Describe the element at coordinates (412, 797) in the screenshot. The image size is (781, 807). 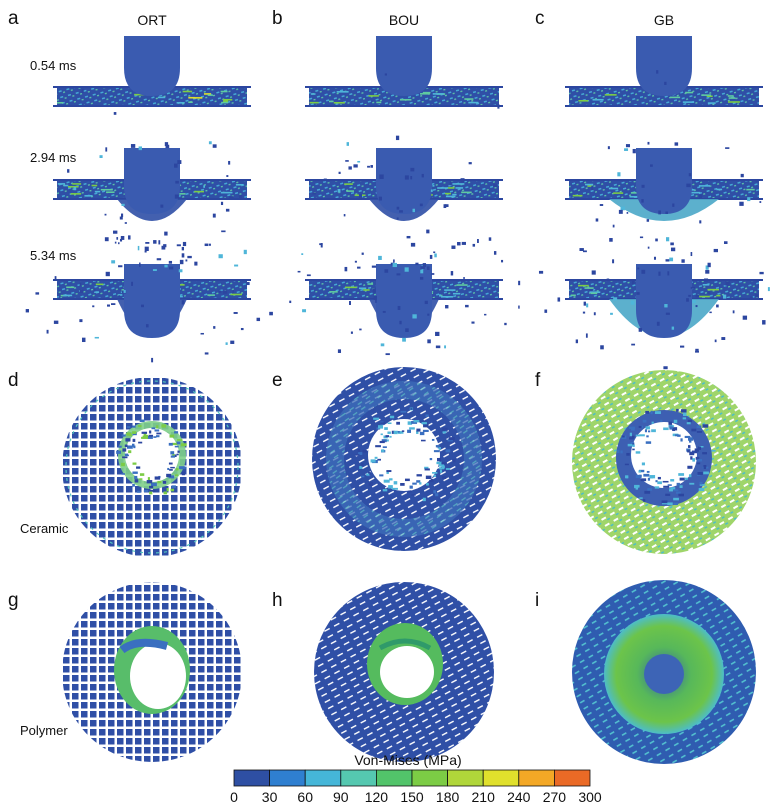
I see `colorbar-tick-label: 150` at that location.